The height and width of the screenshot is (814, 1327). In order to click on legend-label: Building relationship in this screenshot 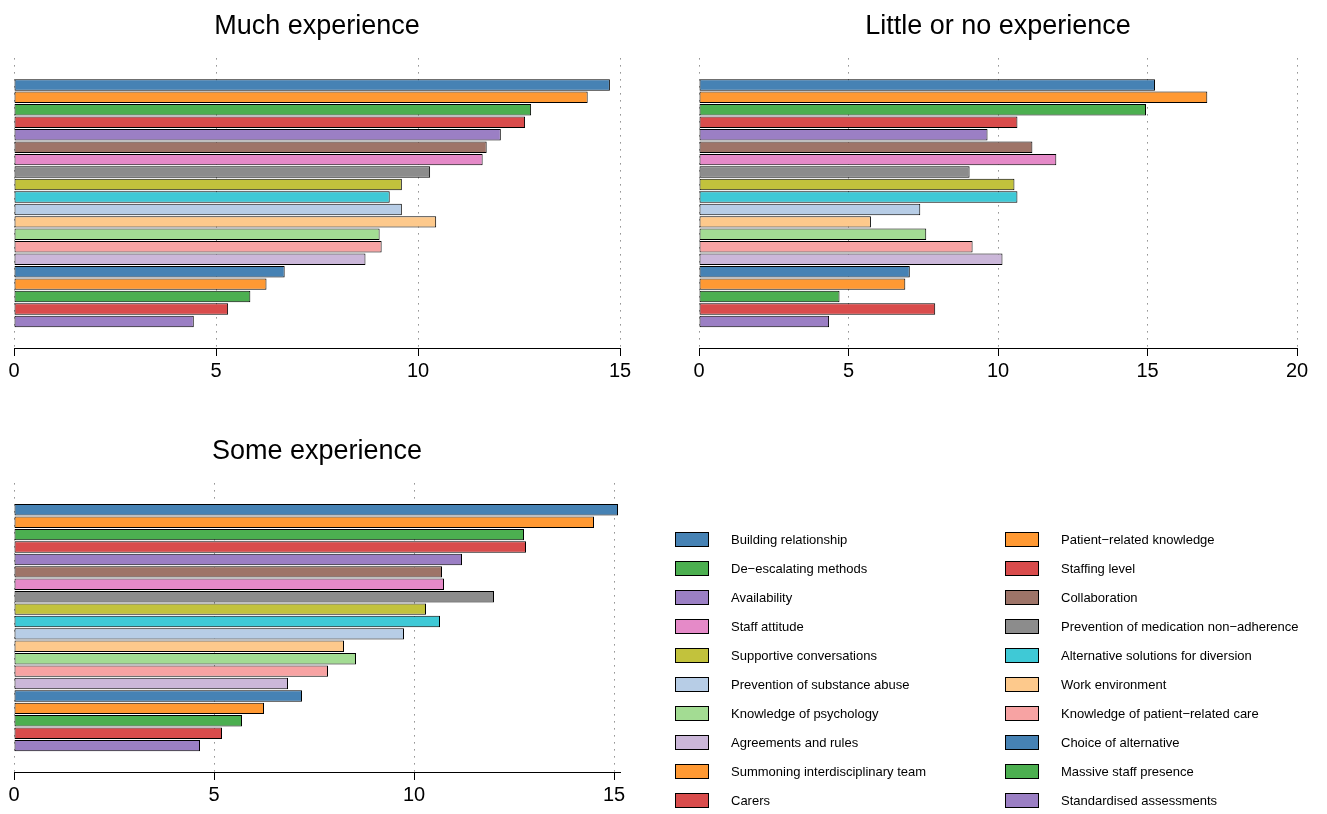, I will do `click(789, 539)`.